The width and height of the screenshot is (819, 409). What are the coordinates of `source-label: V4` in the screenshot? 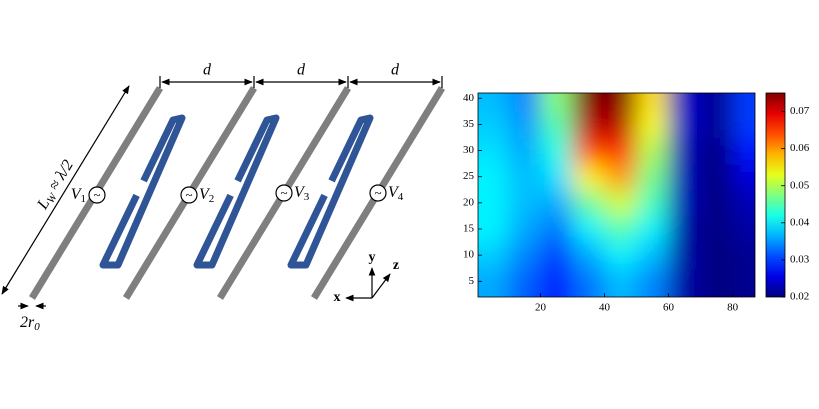 It's located at (396, 193).